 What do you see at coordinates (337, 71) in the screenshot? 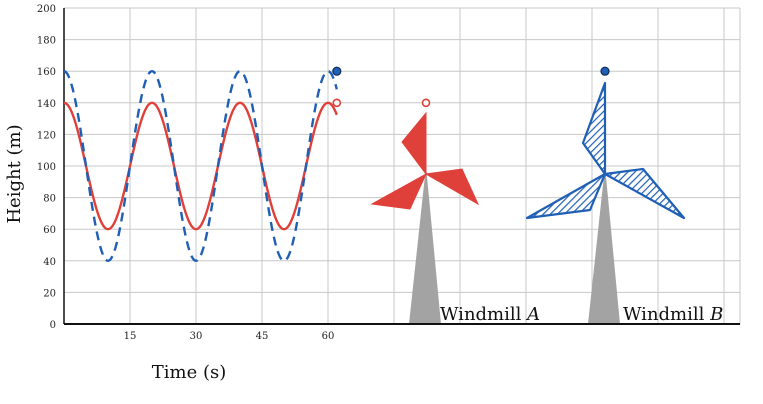
I see `windmill-b-endpoint-marker` at bounding box center [337, 71].